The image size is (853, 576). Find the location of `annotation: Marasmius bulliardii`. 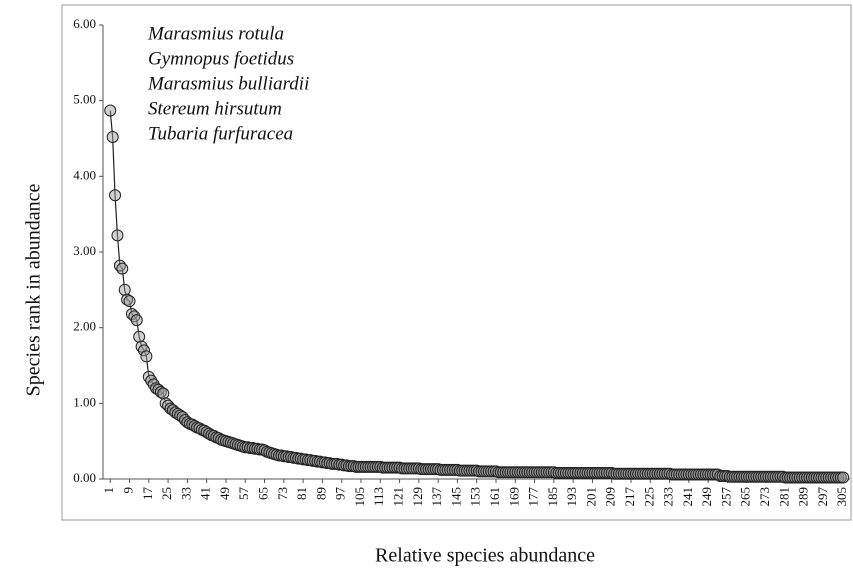

annotation: Marasmius bulliardii is located at coordinates (228, 83).